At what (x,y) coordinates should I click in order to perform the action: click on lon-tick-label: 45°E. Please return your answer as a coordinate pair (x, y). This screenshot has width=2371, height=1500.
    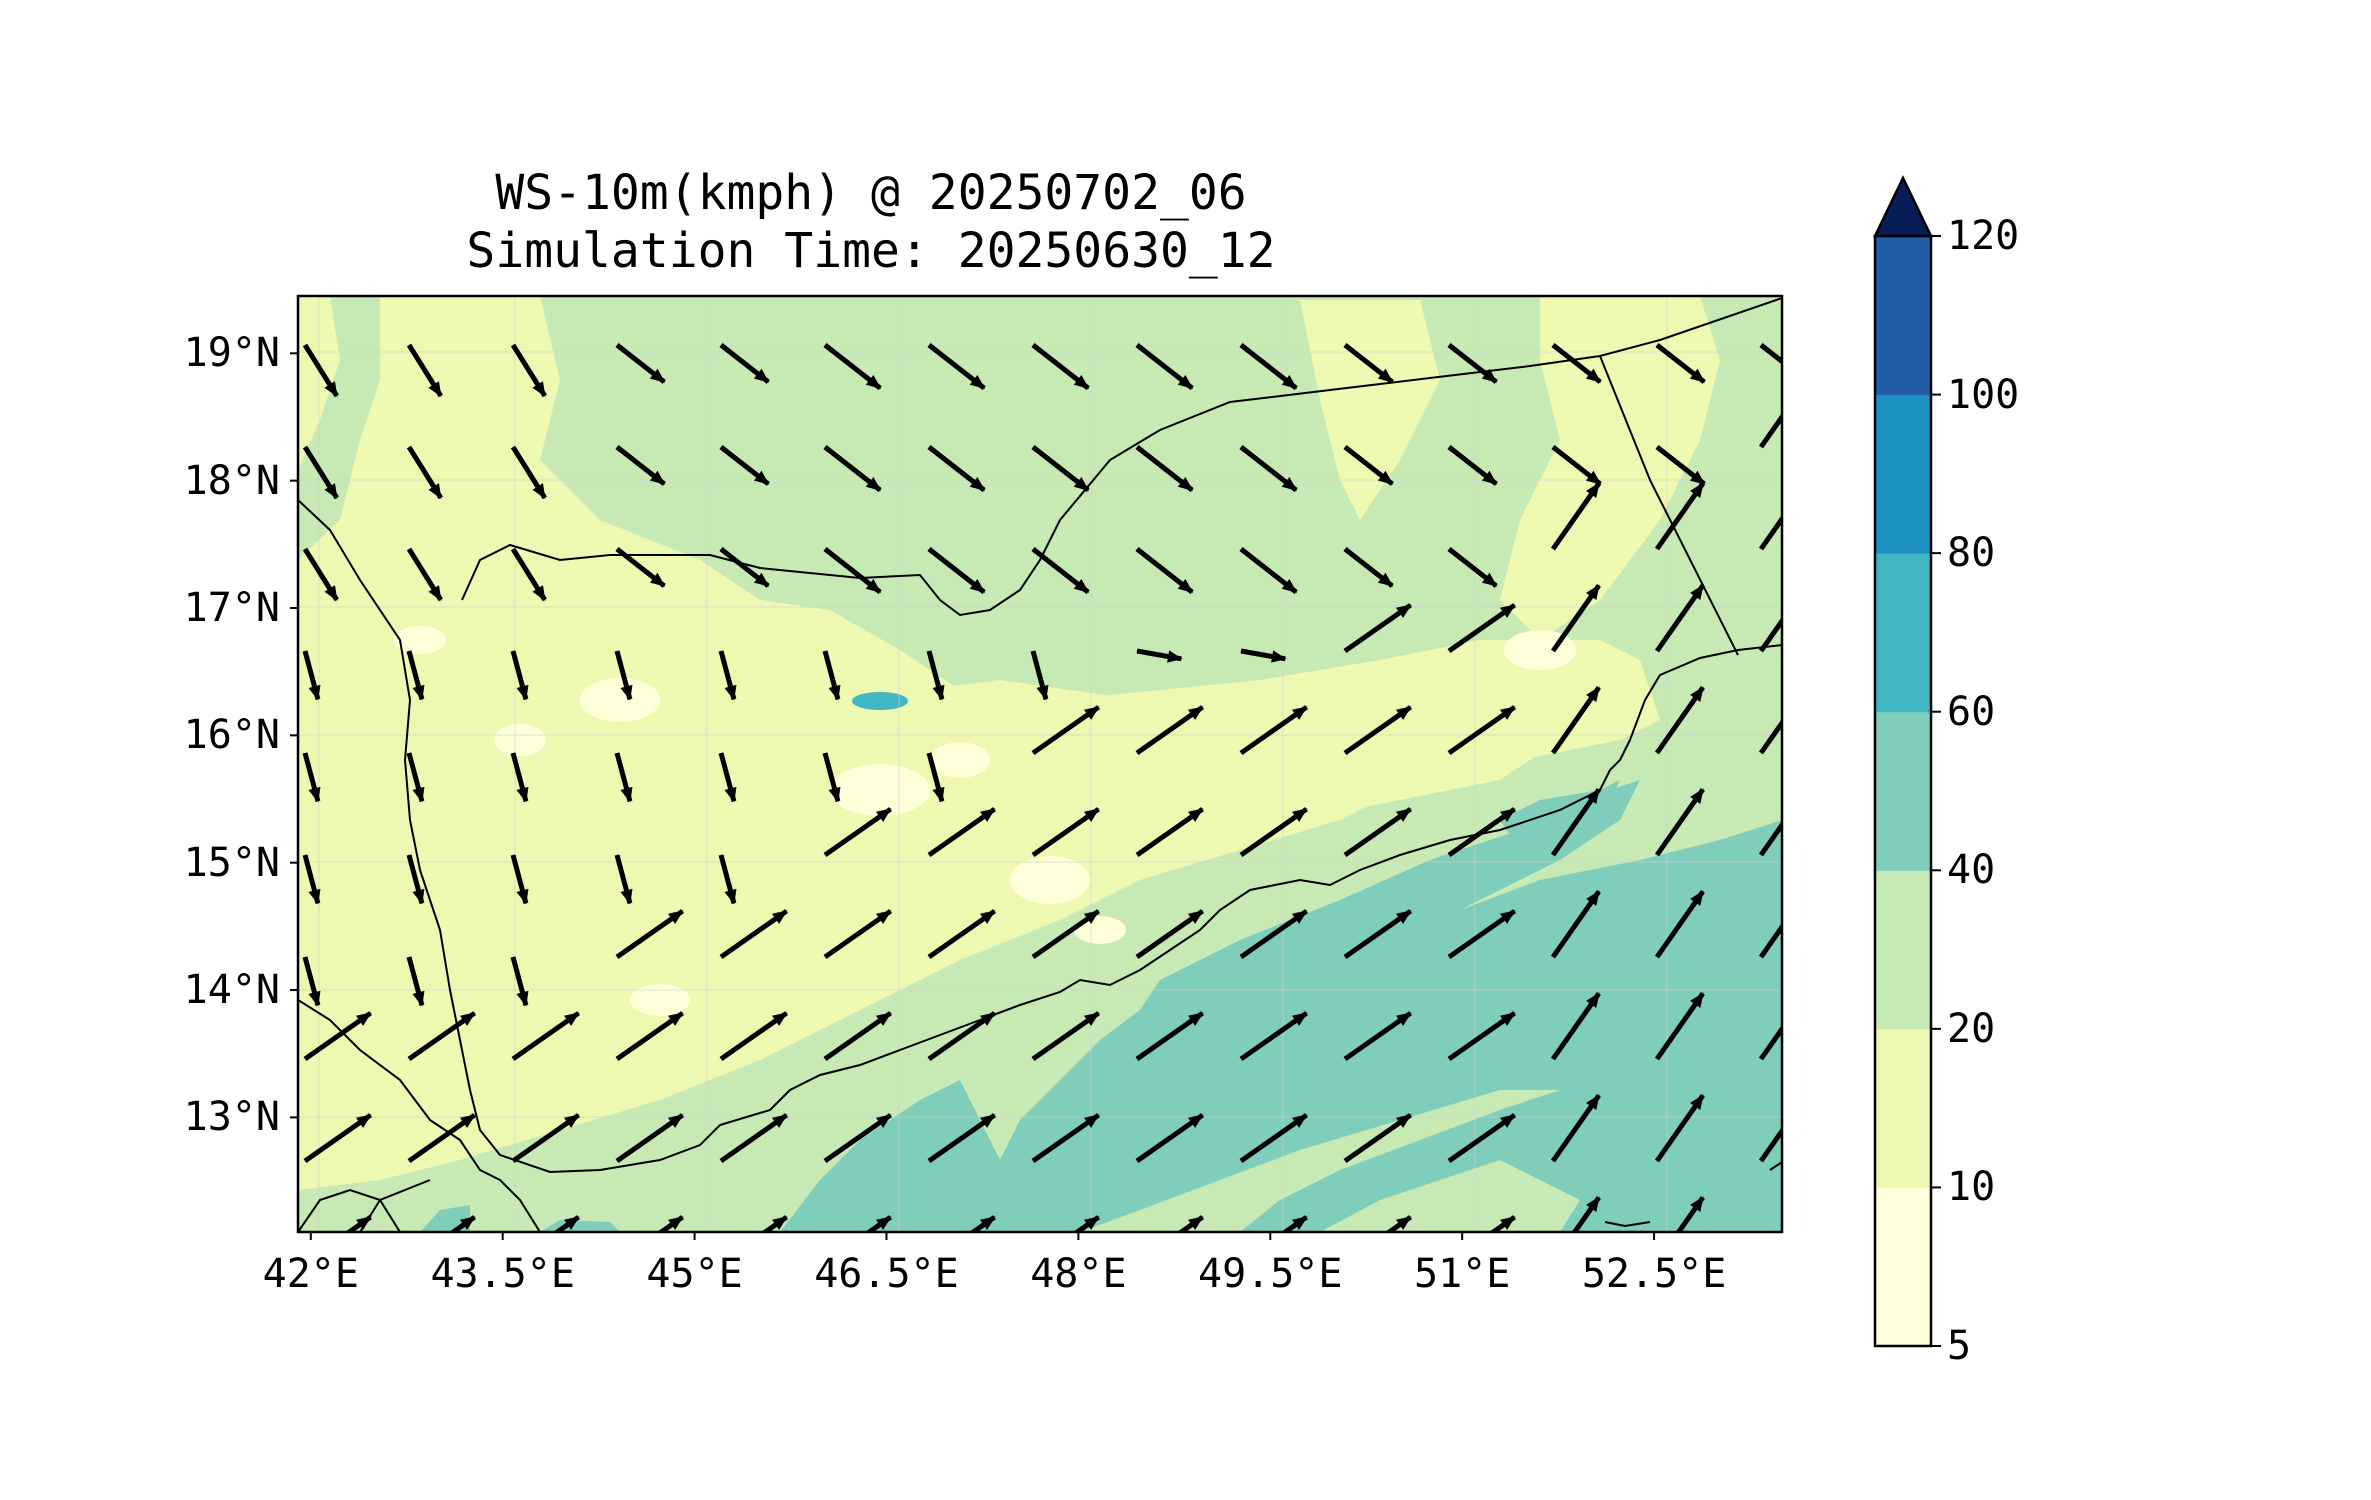
    Looking at the image, I should click on (694, 1274).